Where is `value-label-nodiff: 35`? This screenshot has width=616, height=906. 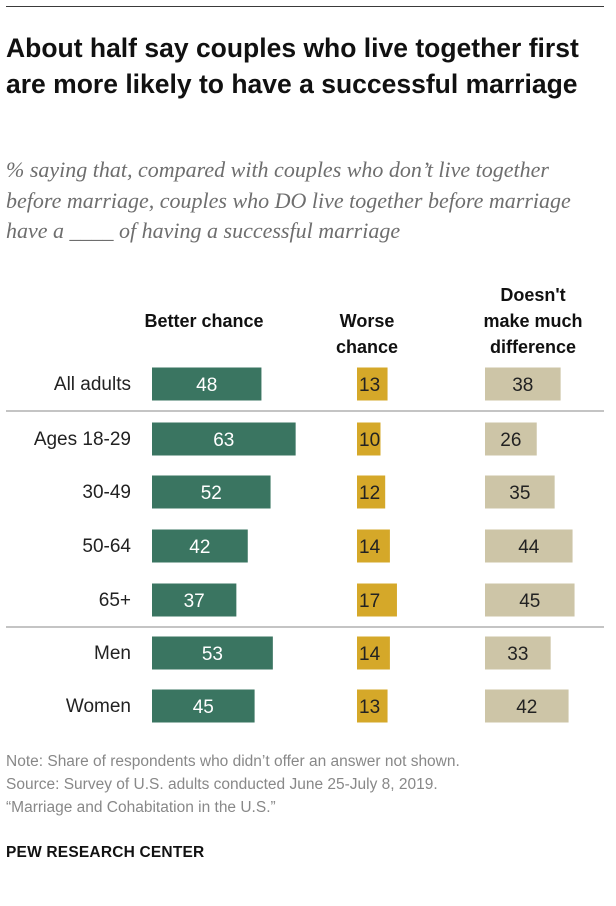 value-label-nodiff: 35 is located at coordinates (519, 493).